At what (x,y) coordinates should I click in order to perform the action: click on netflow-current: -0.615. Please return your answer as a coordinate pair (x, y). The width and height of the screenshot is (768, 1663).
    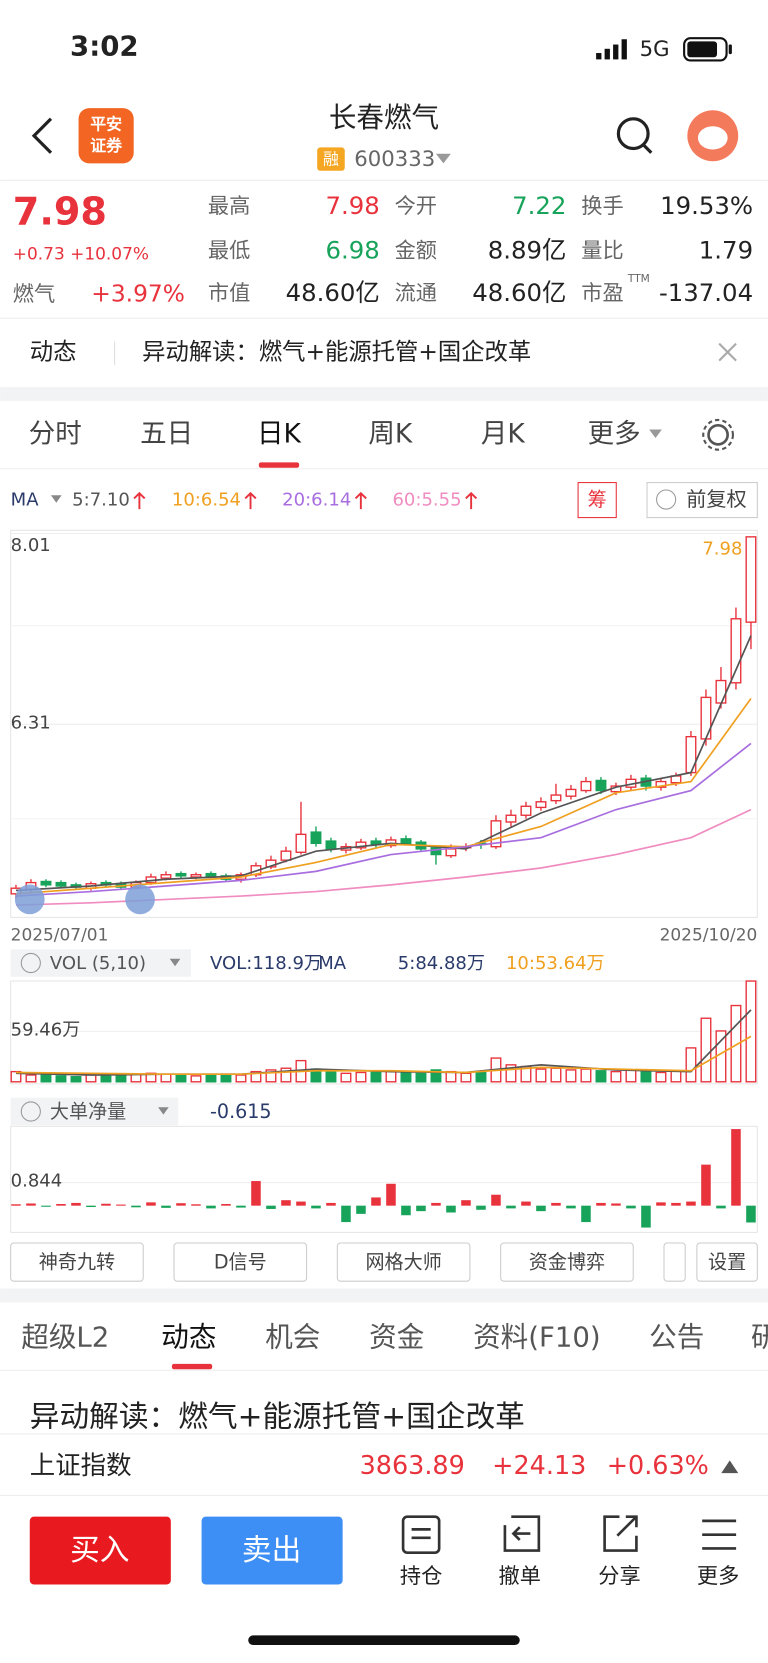
    Looking at the image, I should click on (241, 1111).